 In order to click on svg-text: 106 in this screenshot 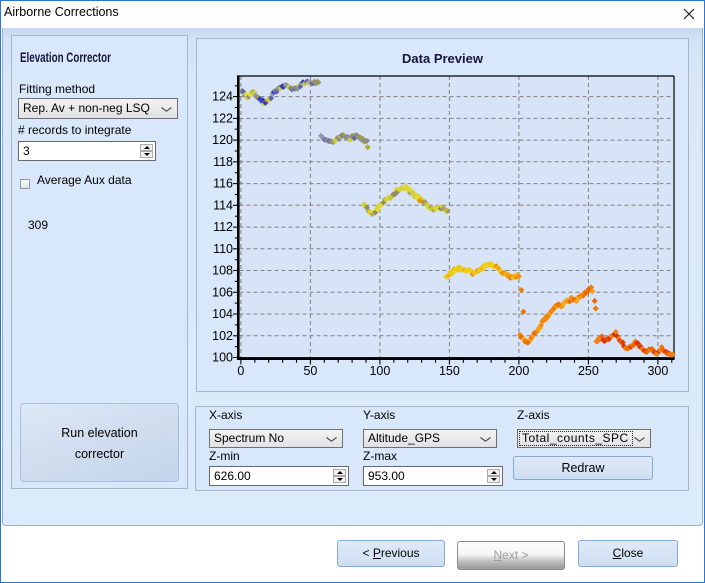, I will do `click(222, 292)`.